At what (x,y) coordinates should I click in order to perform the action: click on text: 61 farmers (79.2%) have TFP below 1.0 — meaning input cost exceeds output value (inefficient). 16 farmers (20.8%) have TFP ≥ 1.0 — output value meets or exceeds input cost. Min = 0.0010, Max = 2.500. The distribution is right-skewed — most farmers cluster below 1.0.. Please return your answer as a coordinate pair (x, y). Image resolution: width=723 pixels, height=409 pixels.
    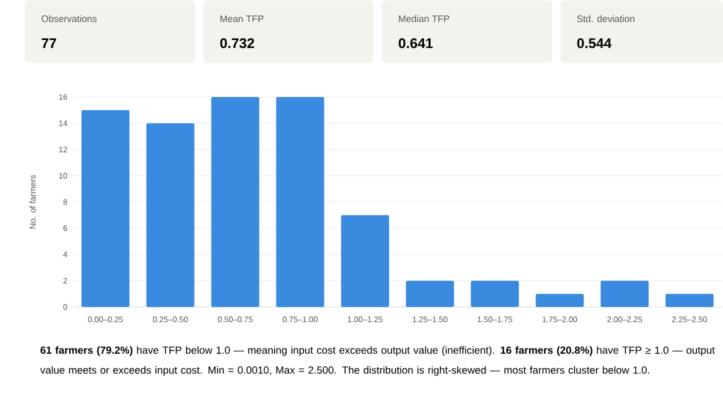
    Looking at the image, I should click on (377, 361).